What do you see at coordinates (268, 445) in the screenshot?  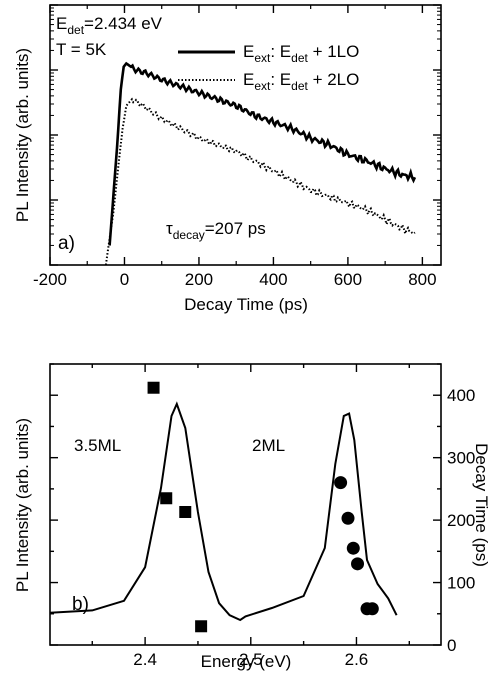 I see `annotation-2ml: 2ML` at bounding box center [268, 445].